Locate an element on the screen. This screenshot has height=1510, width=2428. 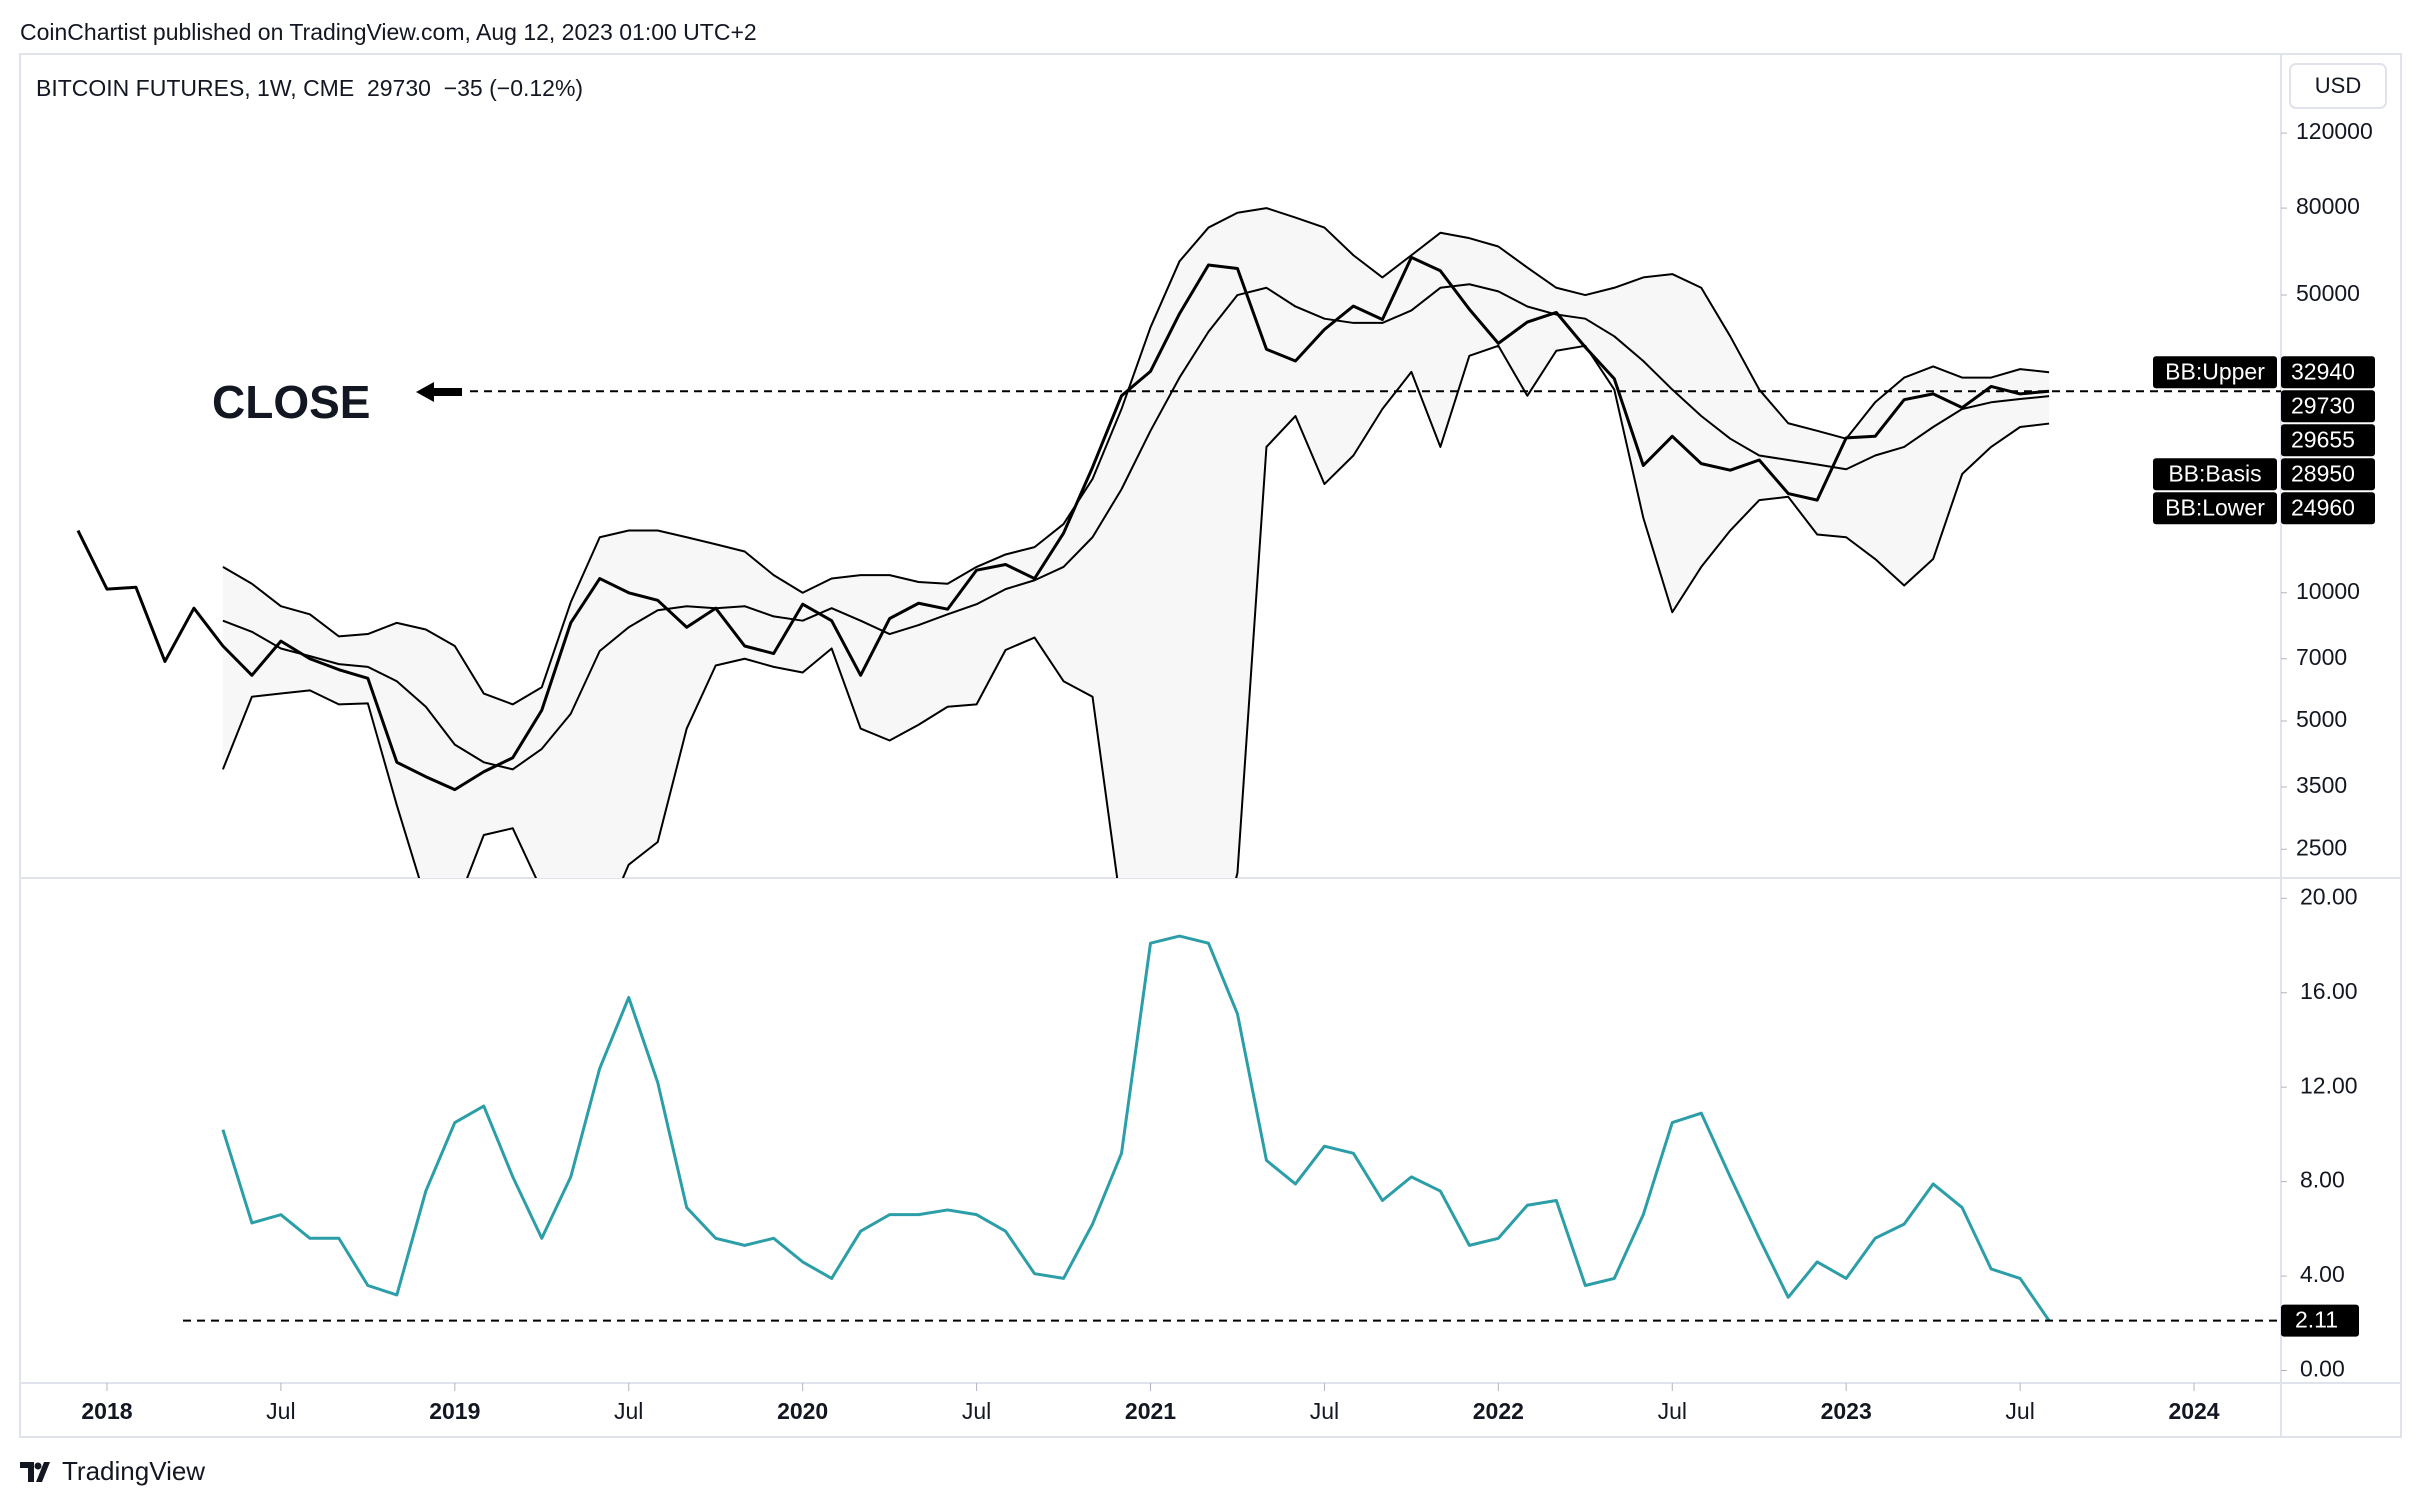
footer: TradingView is located at coordinates (133, 1471).